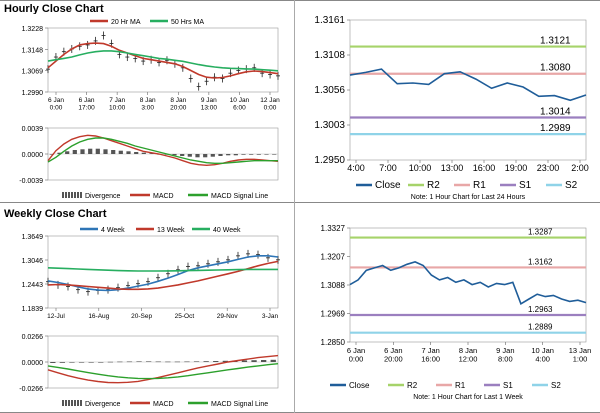  I want to click on legend-label: 20 Hr MA, so click(126, 22).